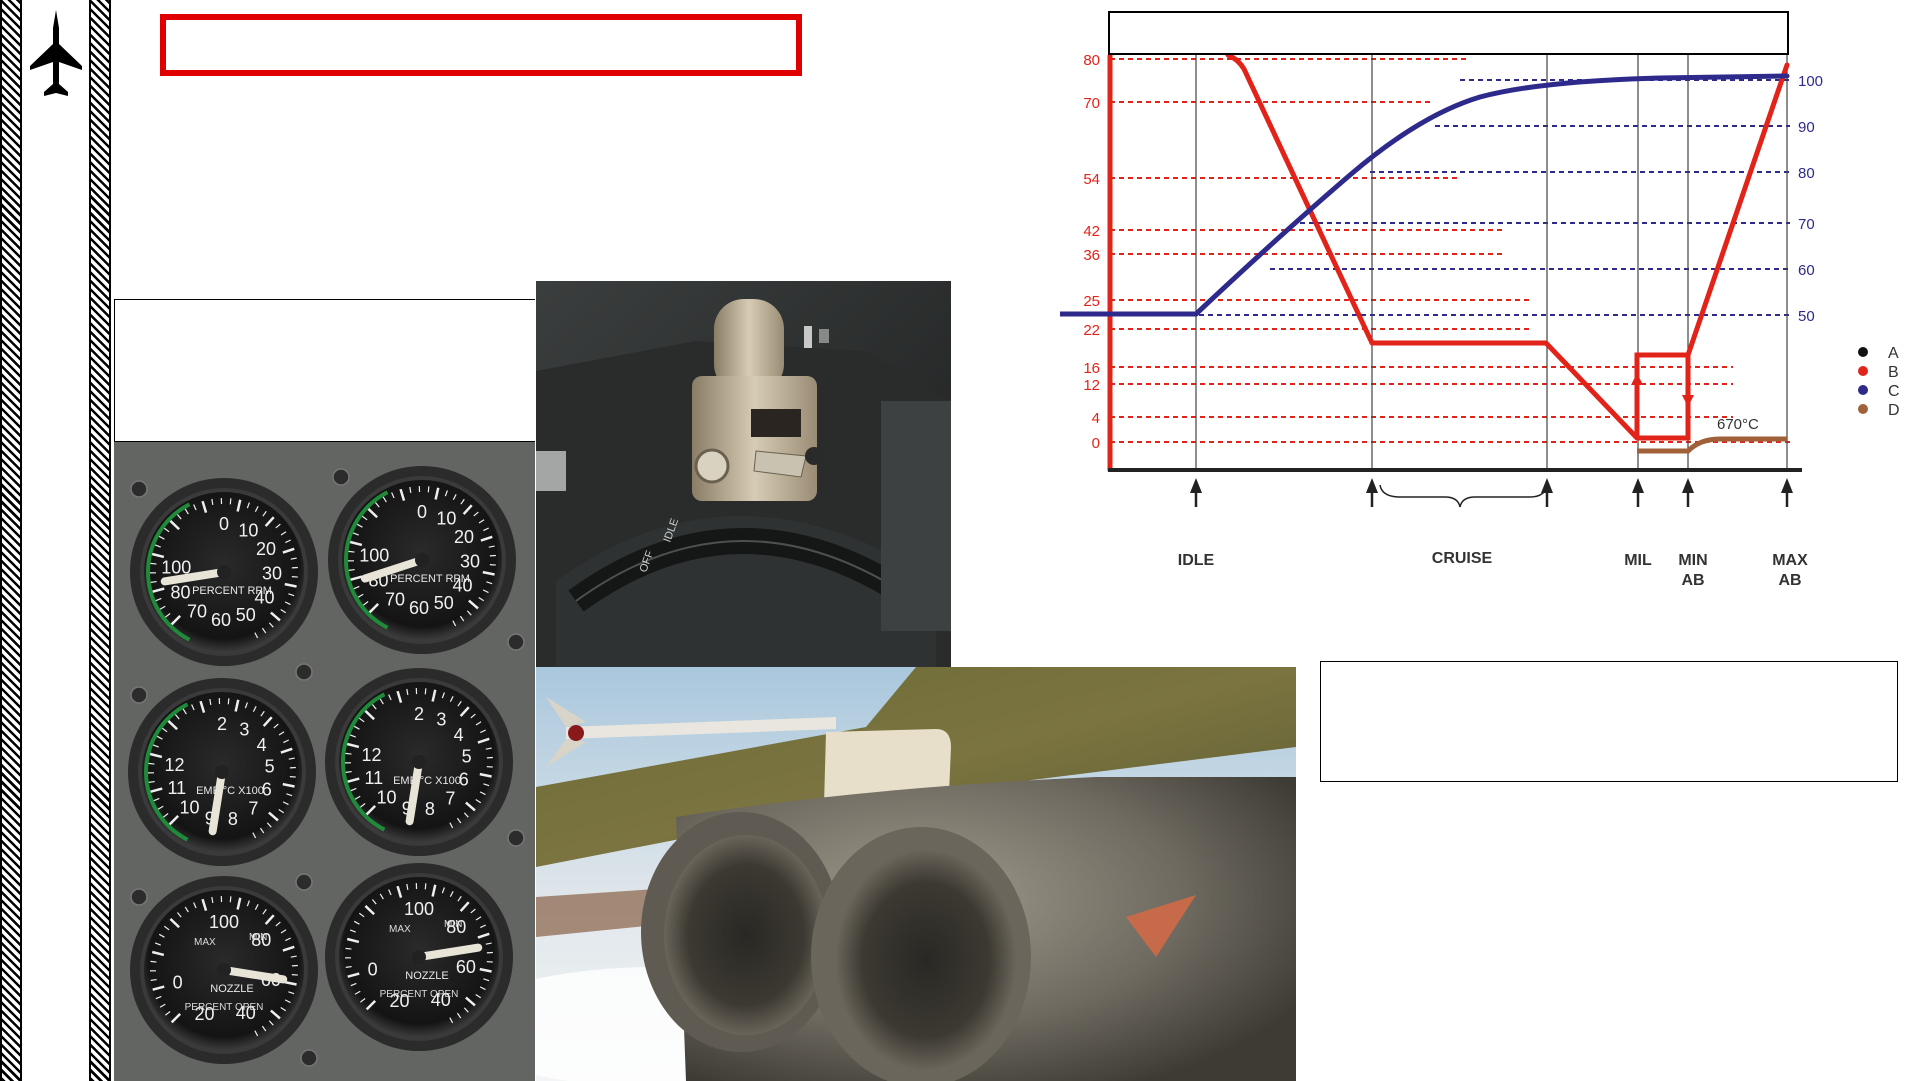 Image resolution: width=1921 pixels, height=1081 pixels. I want to click on gauge-number: 70, so click(395, 600).